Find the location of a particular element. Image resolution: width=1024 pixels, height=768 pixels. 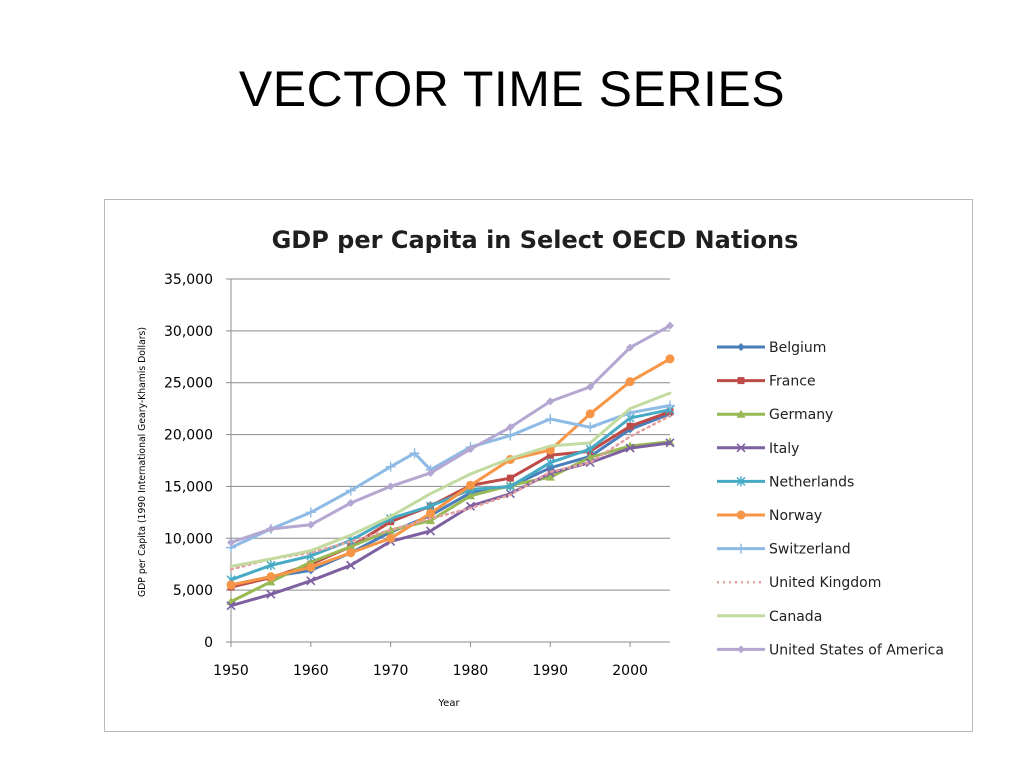

legend-item: Italy is located at coordinates (758, 449).